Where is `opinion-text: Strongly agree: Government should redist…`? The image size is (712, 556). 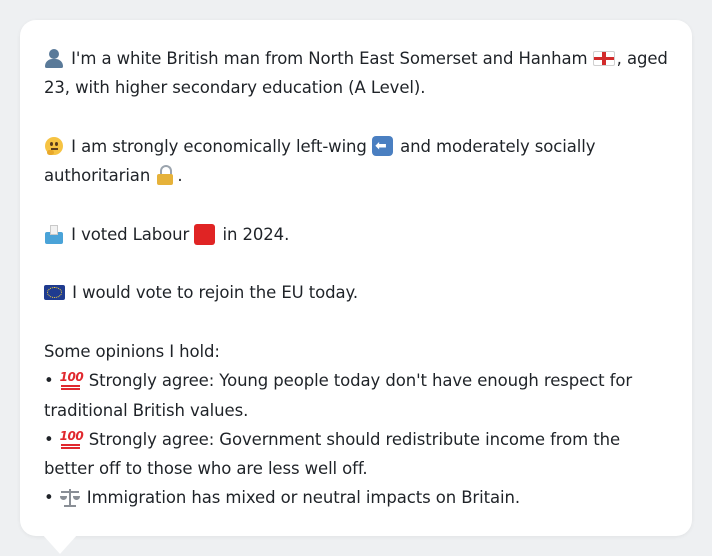
opinion-text: Strongly agree: Government should redist… is located at coordinates (332, 454).